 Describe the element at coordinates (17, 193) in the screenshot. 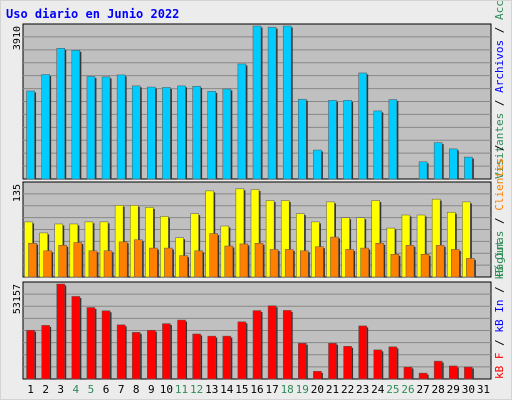

I see `pages_panel-max-label: 135` at that location.